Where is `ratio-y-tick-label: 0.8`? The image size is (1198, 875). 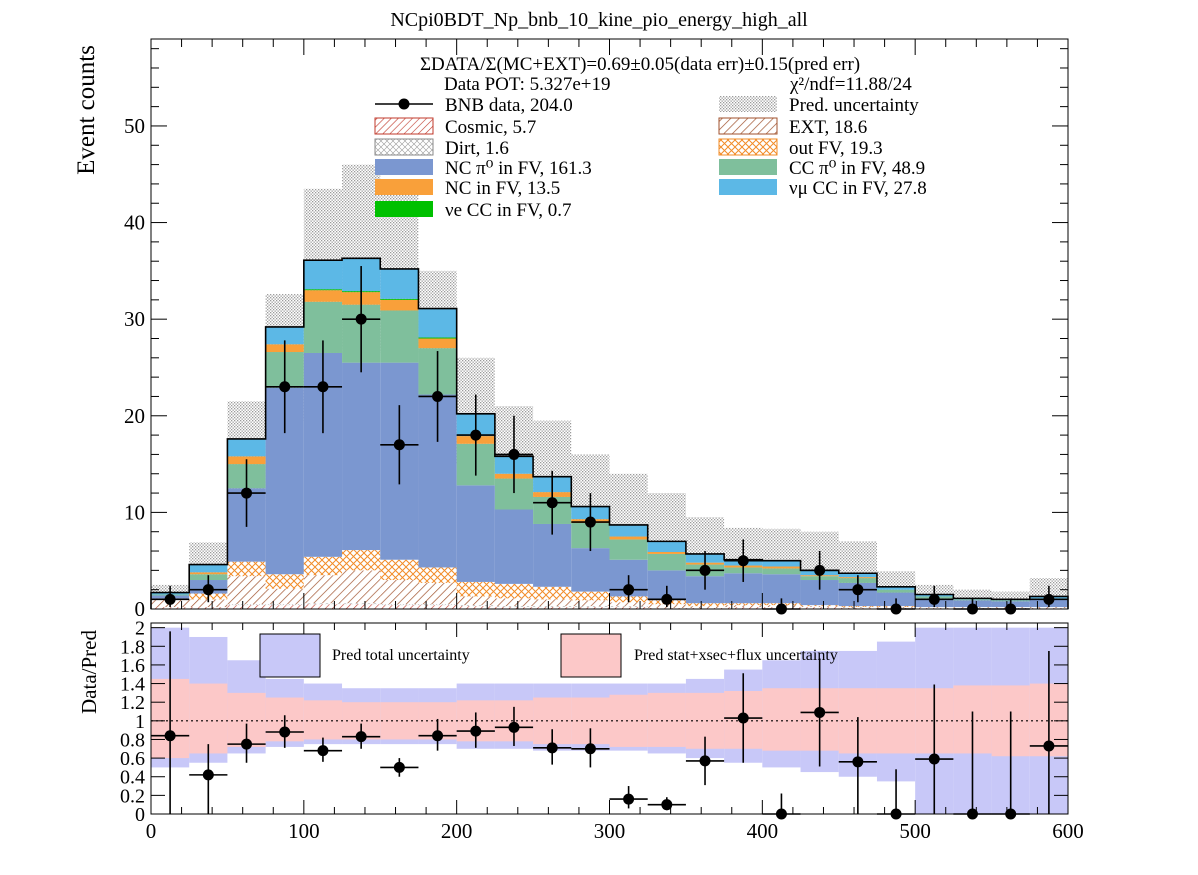 ratio-y-tick-label: 0.8 is located at coordinates (132, 740).